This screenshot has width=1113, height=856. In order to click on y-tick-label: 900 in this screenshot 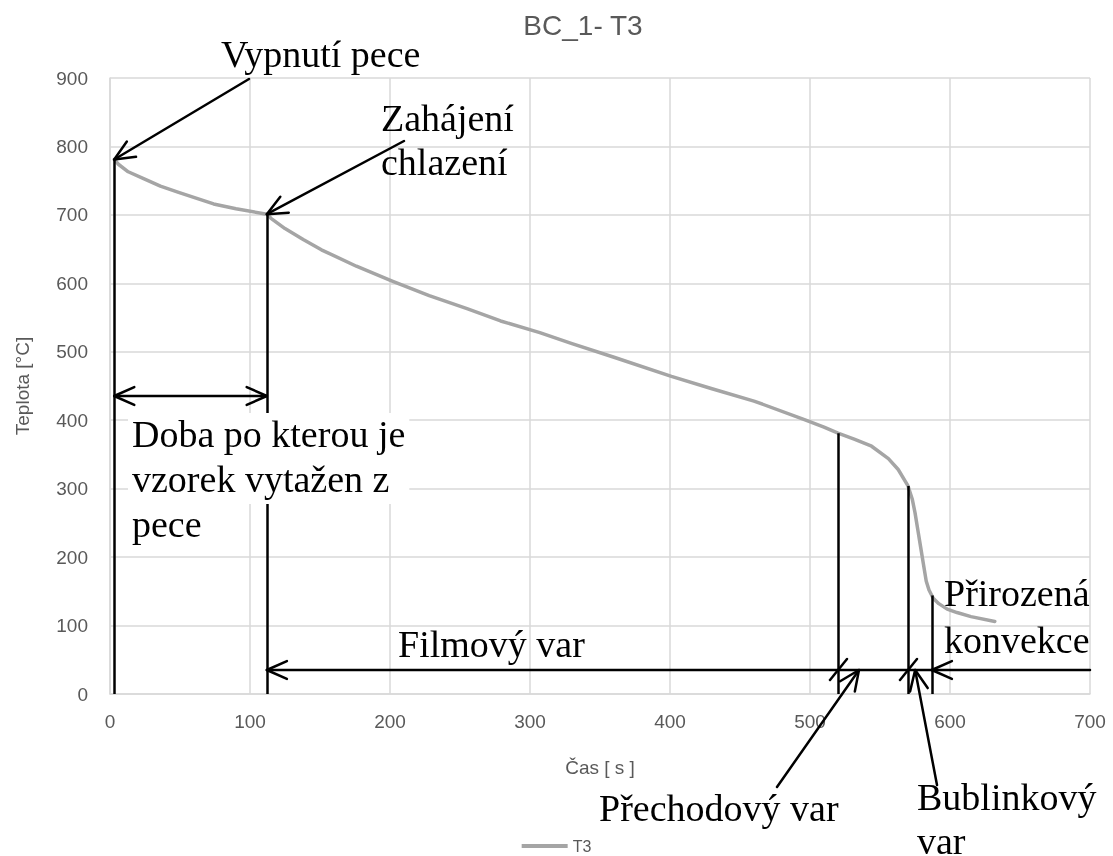, I will do `click(72, 78)`.